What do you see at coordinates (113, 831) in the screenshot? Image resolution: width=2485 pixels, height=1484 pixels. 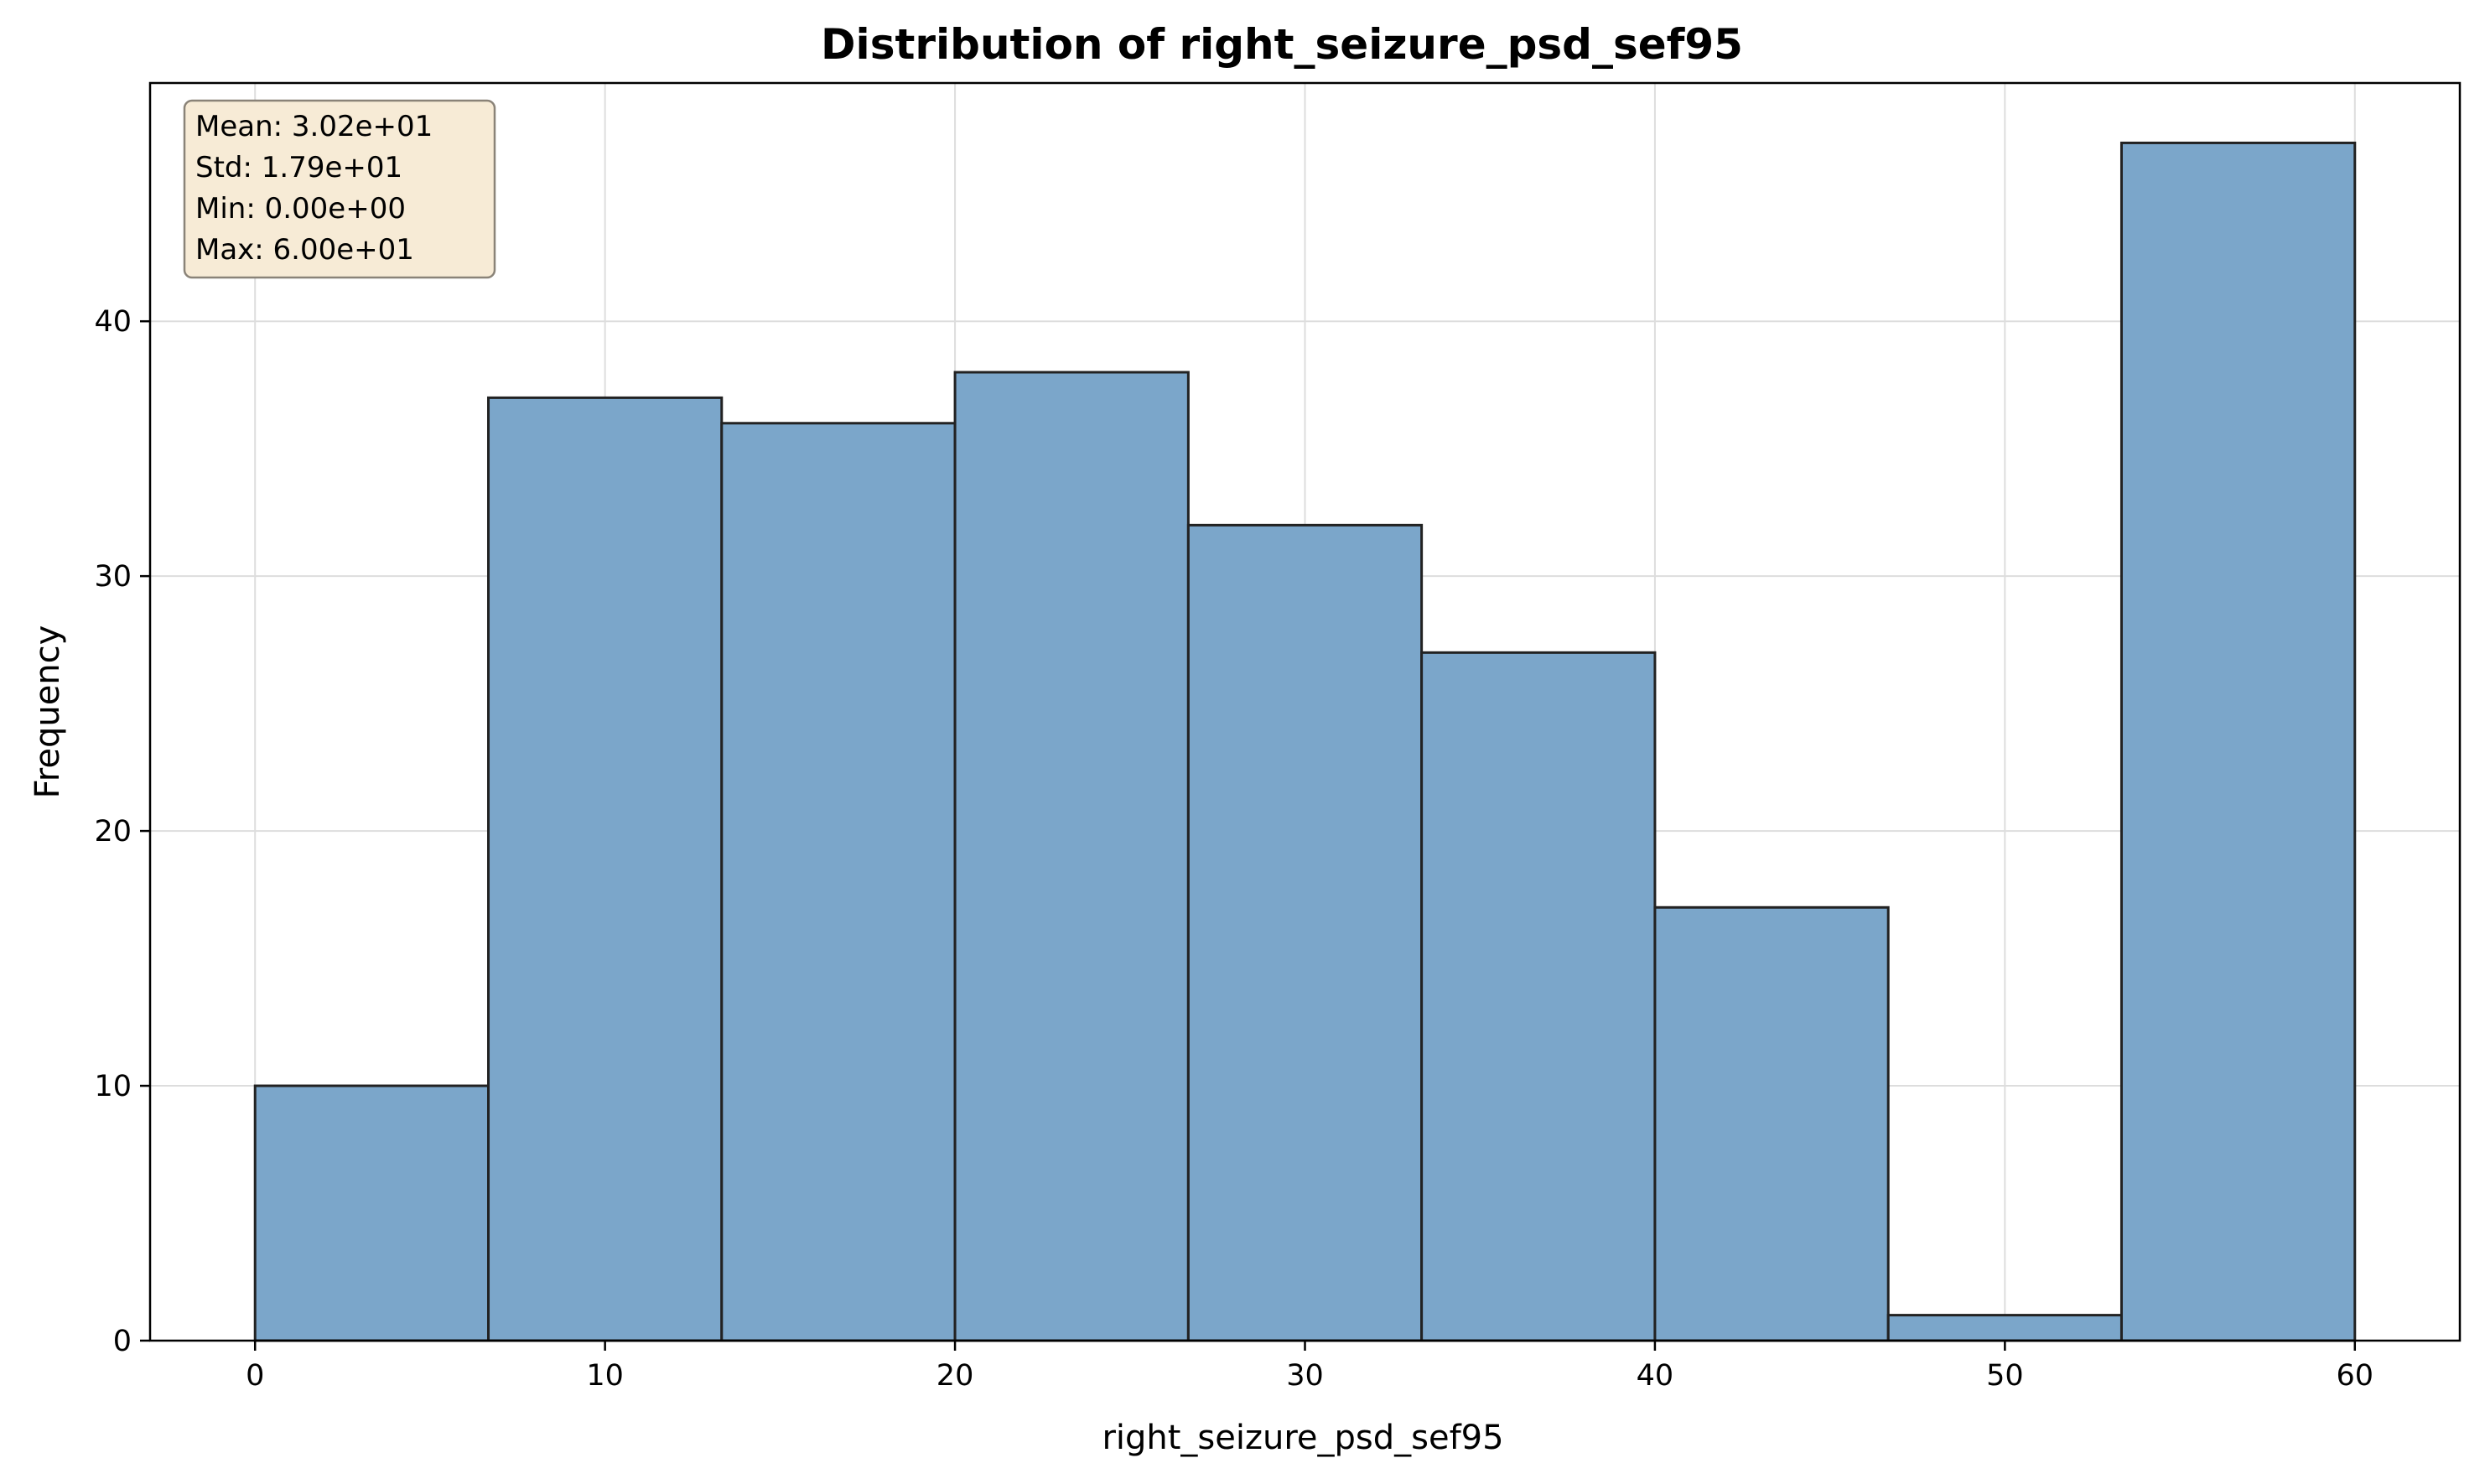 I see `y-tick-label: 20` at bounding box center [113, 831].